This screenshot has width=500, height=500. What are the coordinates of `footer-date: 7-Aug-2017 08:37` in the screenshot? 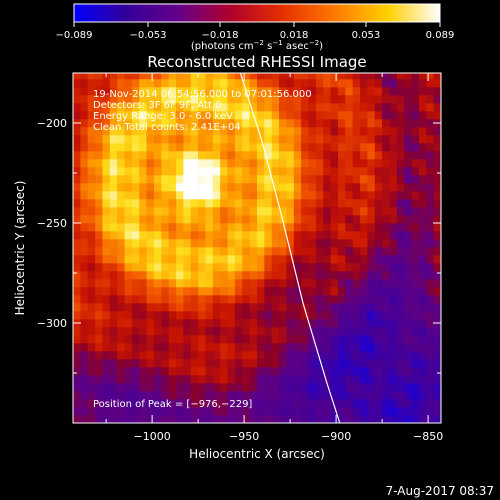 It's located at (440, 491).